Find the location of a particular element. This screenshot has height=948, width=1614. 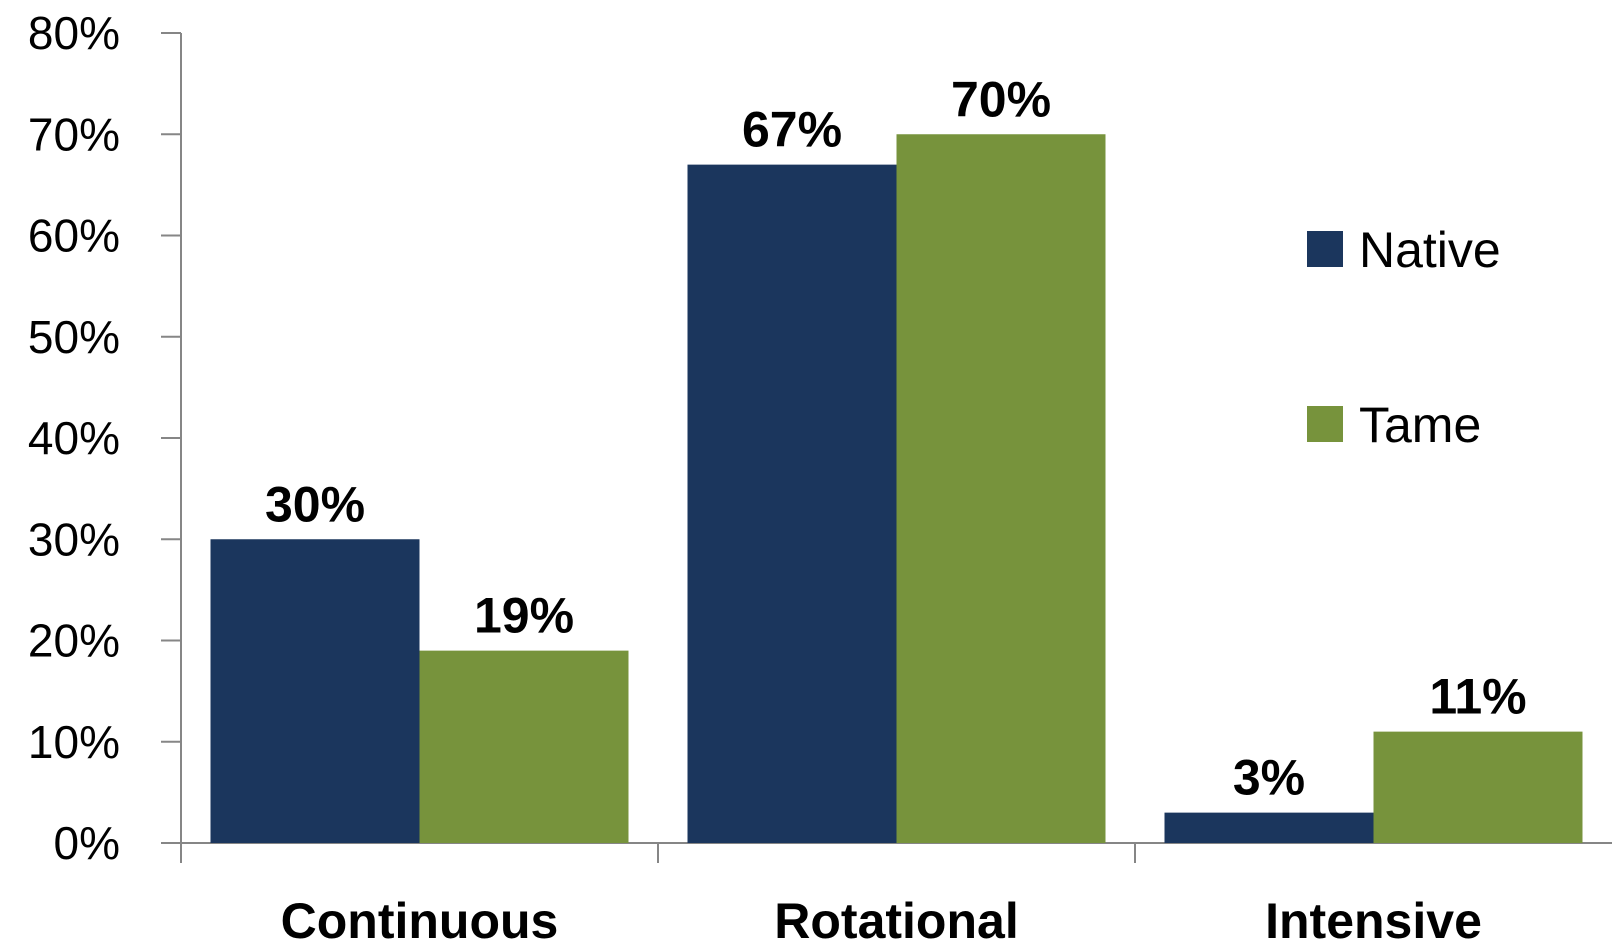

y-tick-label: 20% is located at coordinates (74, 641).